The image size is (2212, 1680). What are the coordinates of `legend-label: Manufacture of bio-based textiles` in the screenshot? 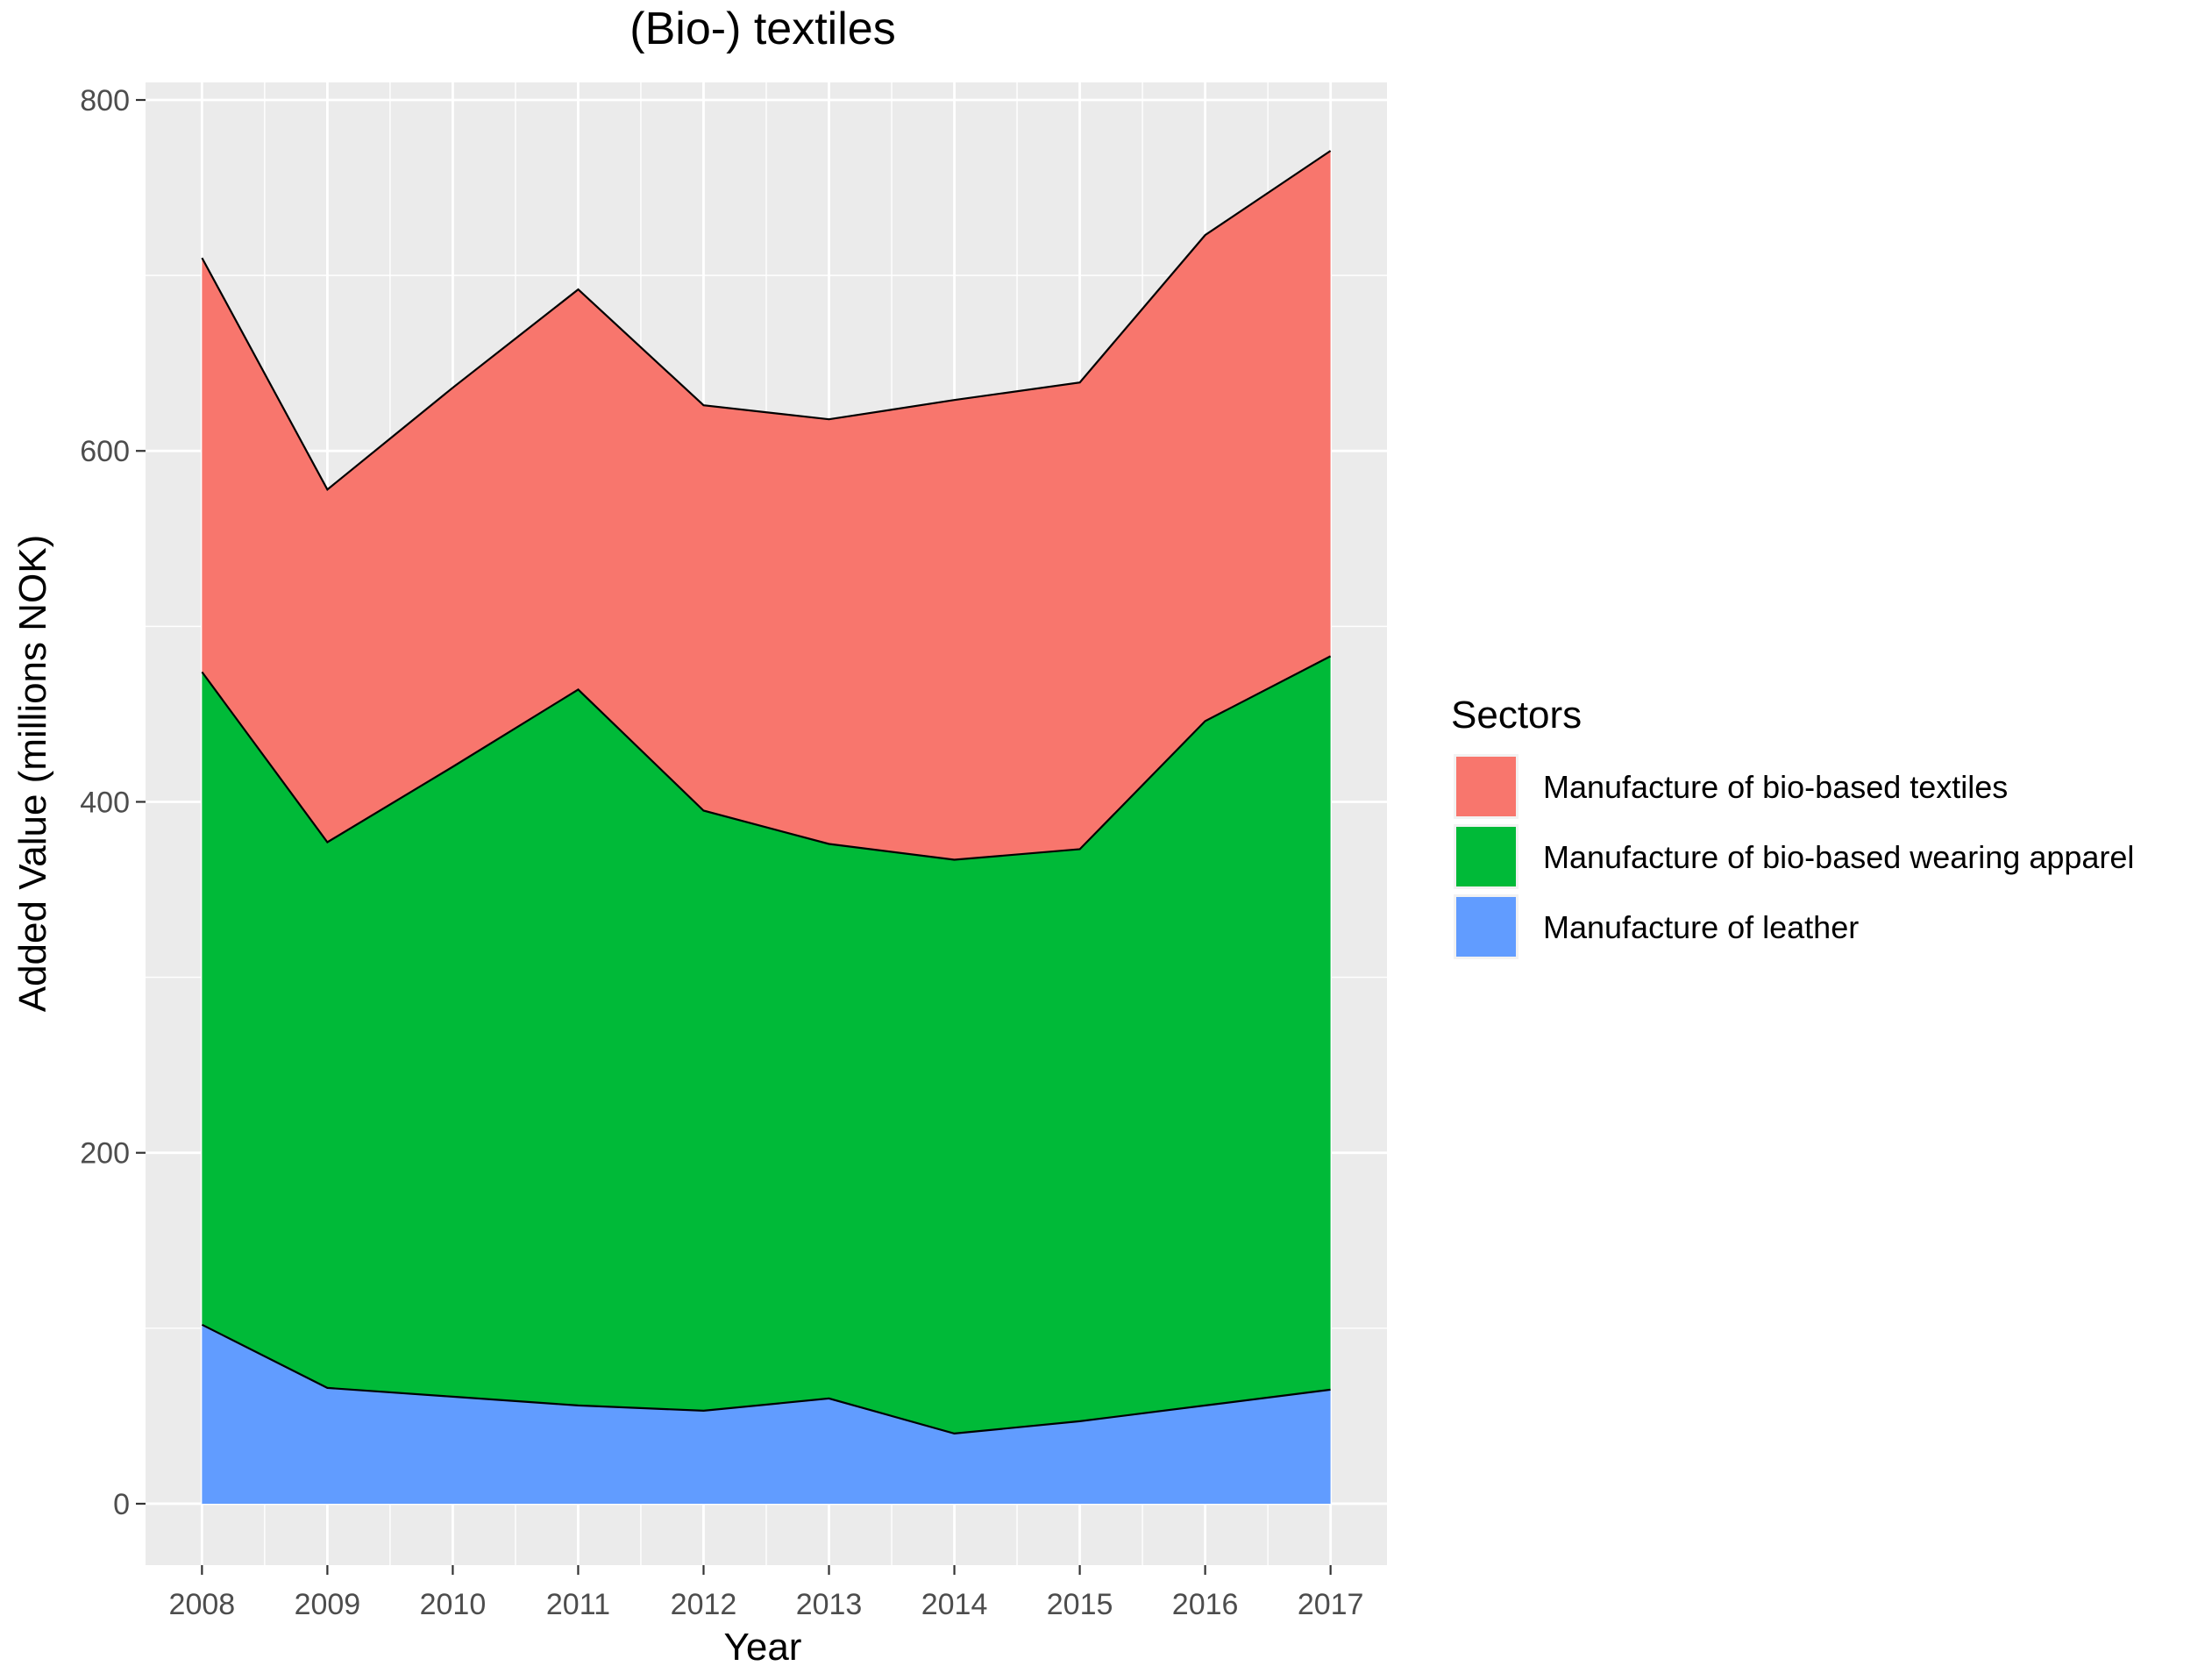 It's located at (1775, 787).